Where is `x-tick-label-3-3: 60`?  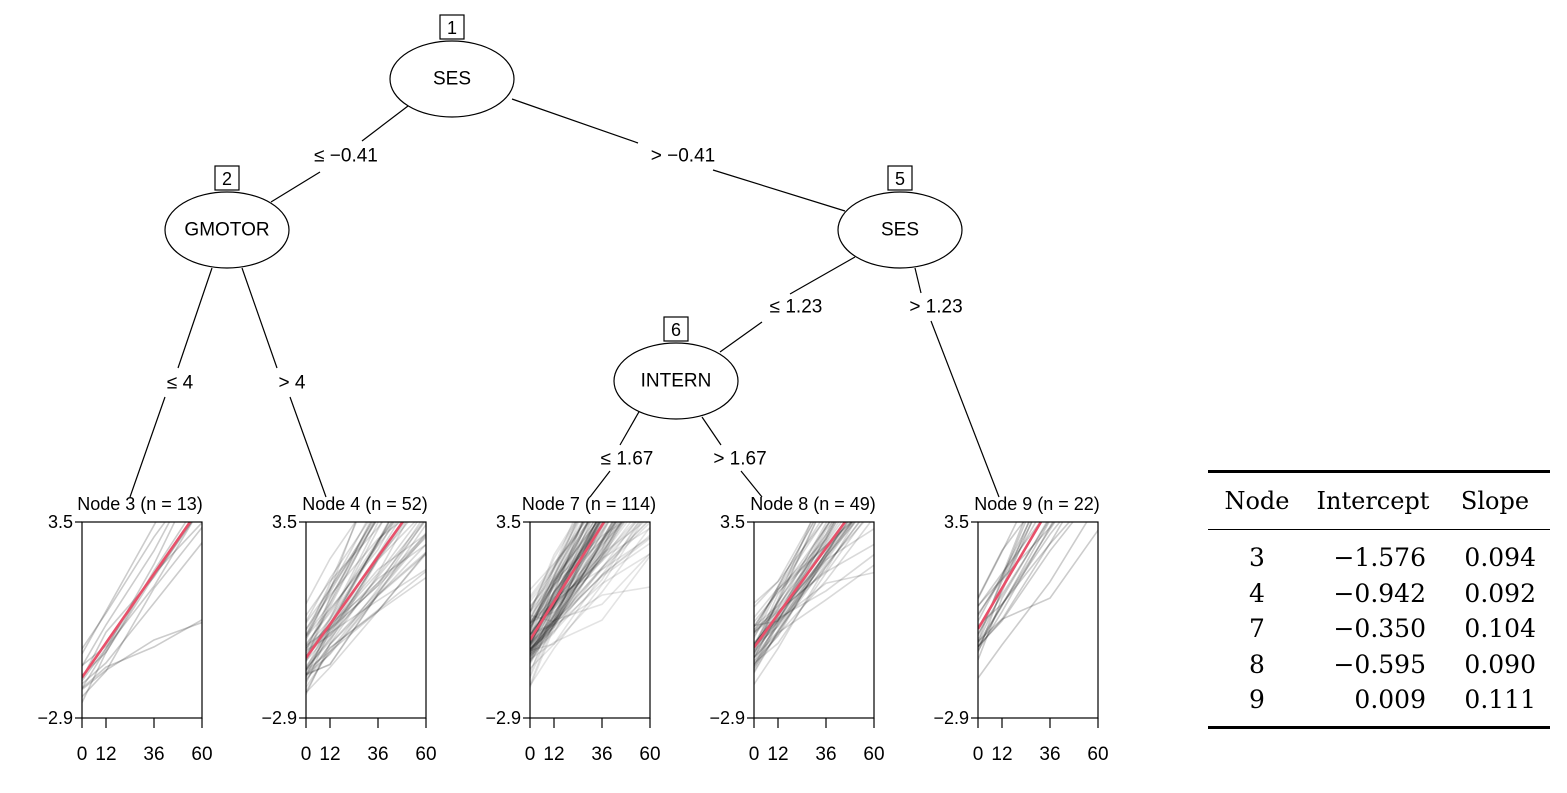
x-tick-label-3-3: 60 is located at coordinates (201, 754).